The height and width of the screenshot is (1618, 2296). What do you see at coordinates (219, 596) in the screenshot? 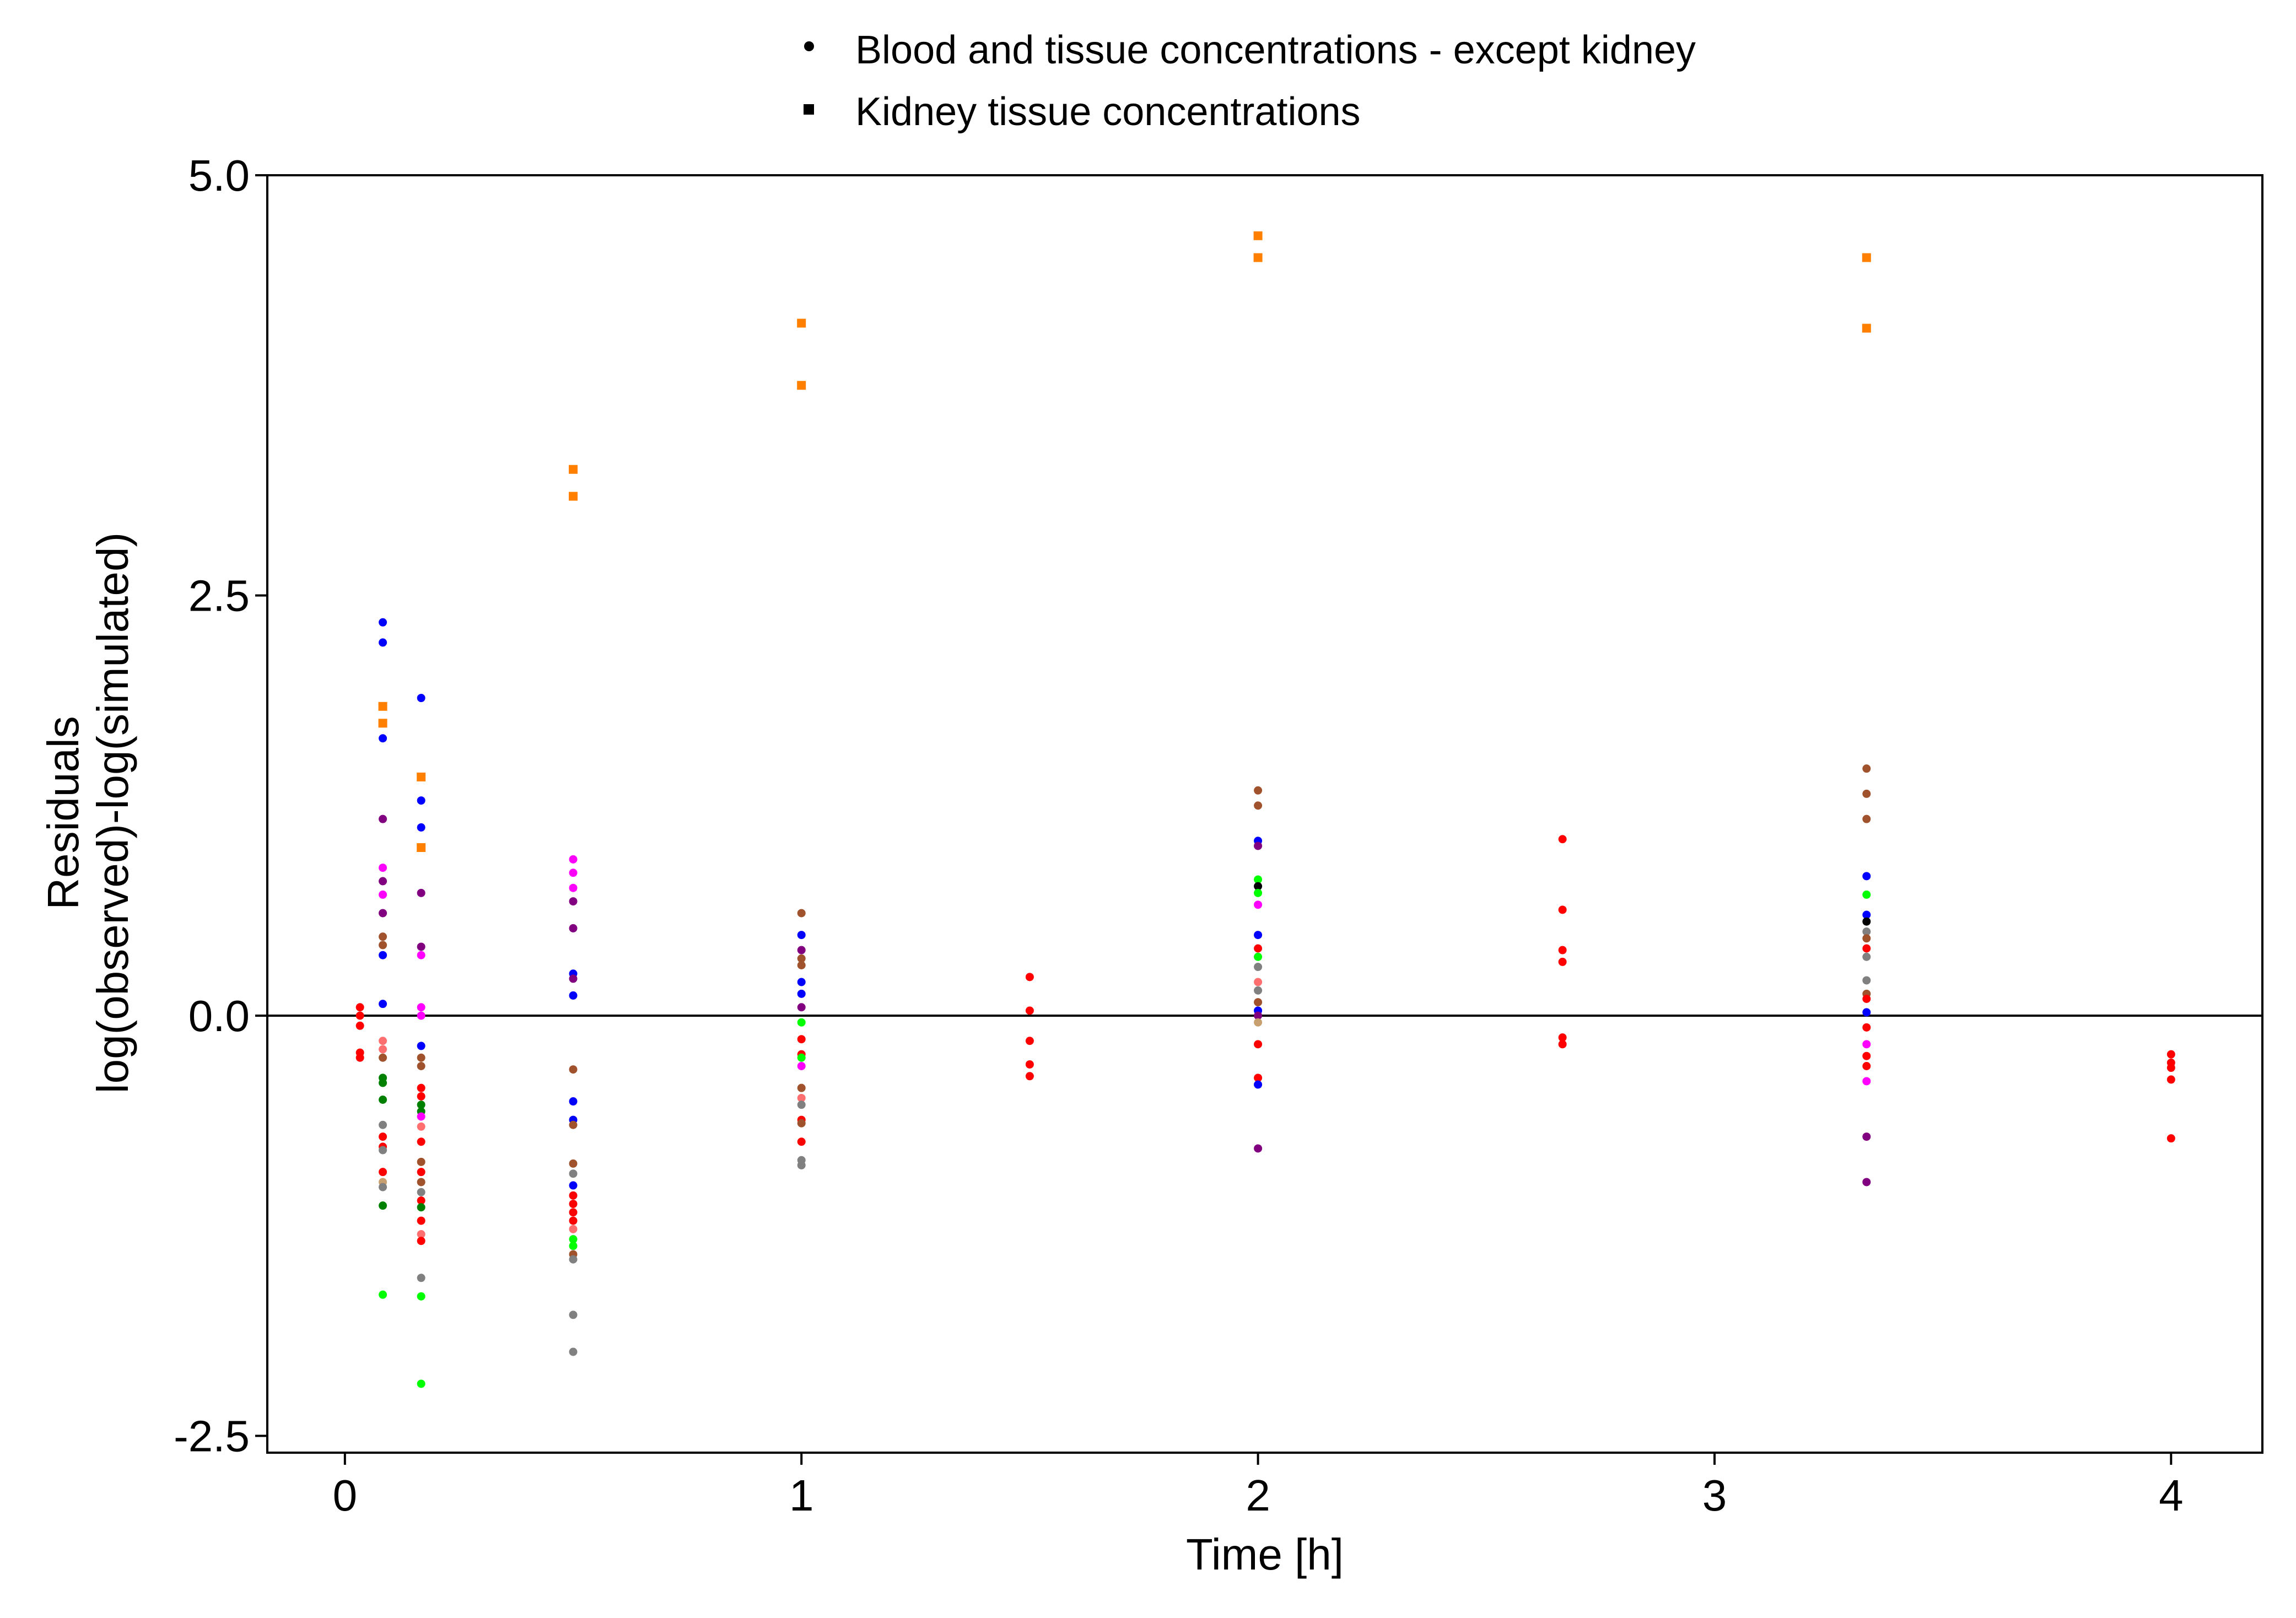
I see `y-tick-label: 2.5` at bounding box center [219, 596].